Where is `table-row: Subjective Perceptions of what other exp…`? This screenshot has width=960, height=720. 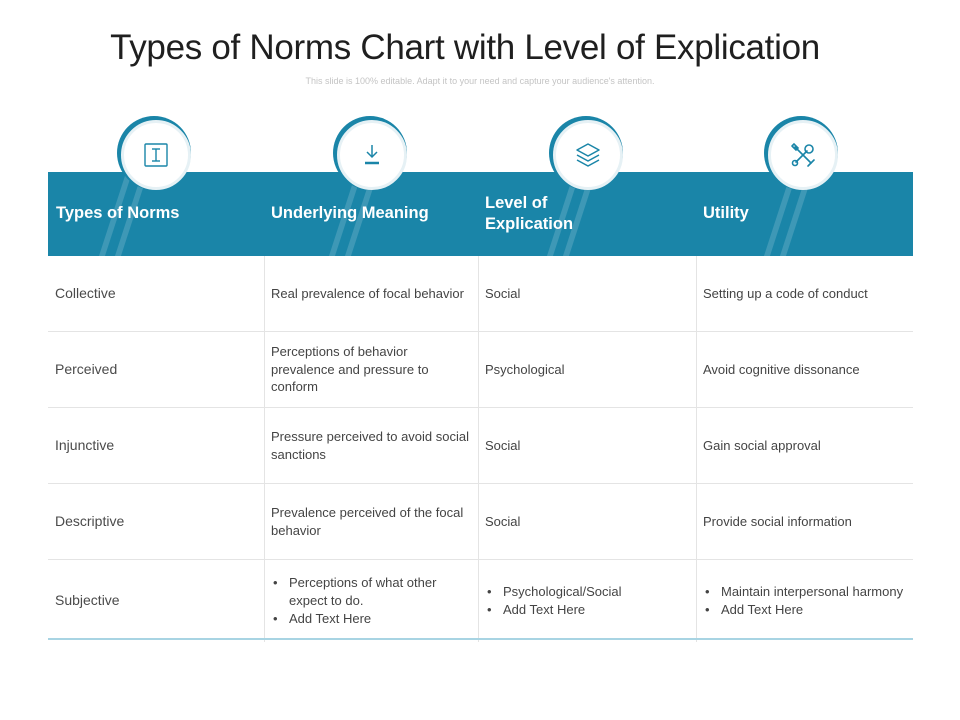 table-row: Subjective Perceptions of what other exp… is located at coordinates (480, 601).